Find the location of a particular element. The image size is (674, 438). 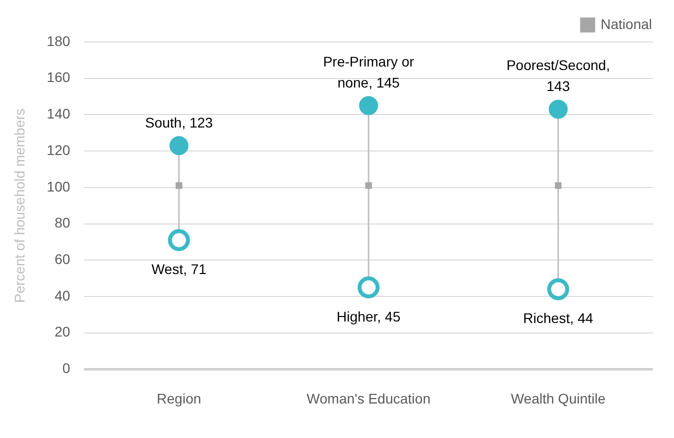

data-label: West, 71 is located at coordinates (179, 268).